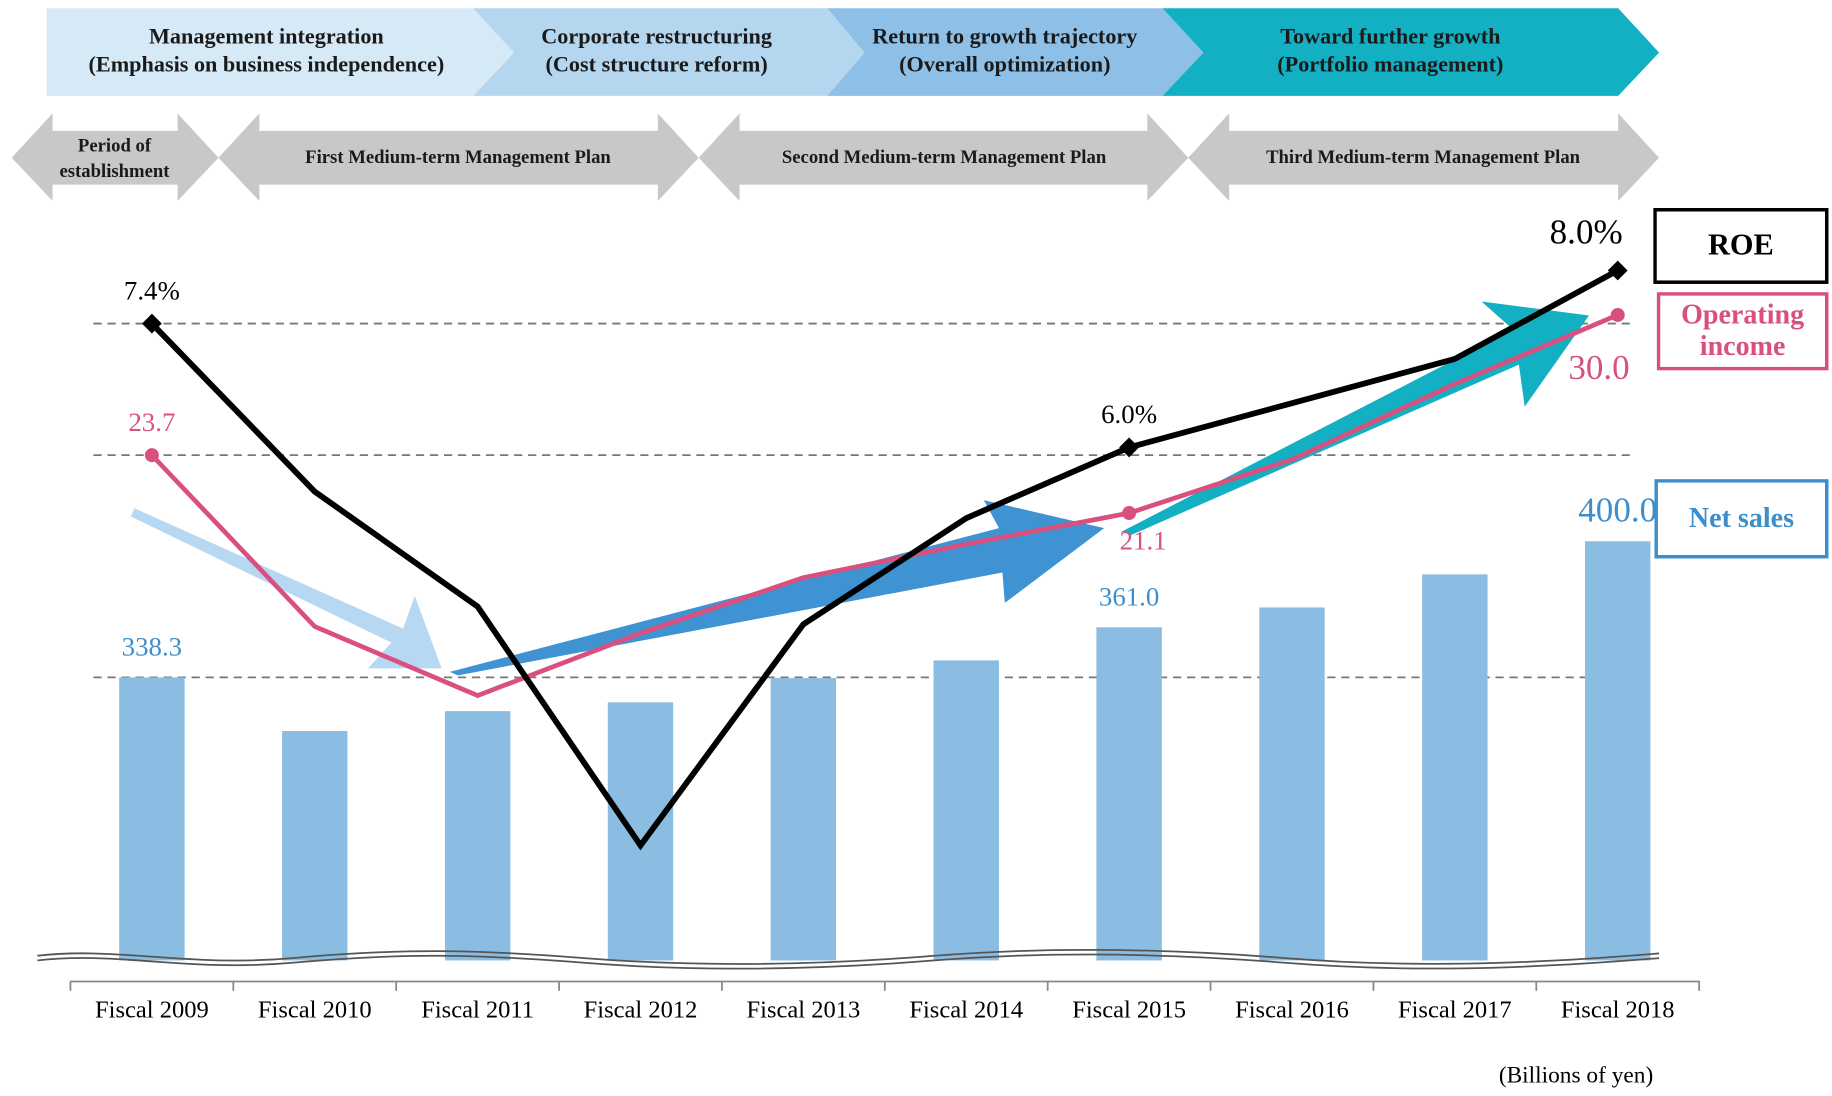 This screenshot has width=1832, height=1096. What do you see at coordinates (1390, 64) in the screenshot?
I see `phase-label: (Portfolio management)` at bounding box center [1390, 64].